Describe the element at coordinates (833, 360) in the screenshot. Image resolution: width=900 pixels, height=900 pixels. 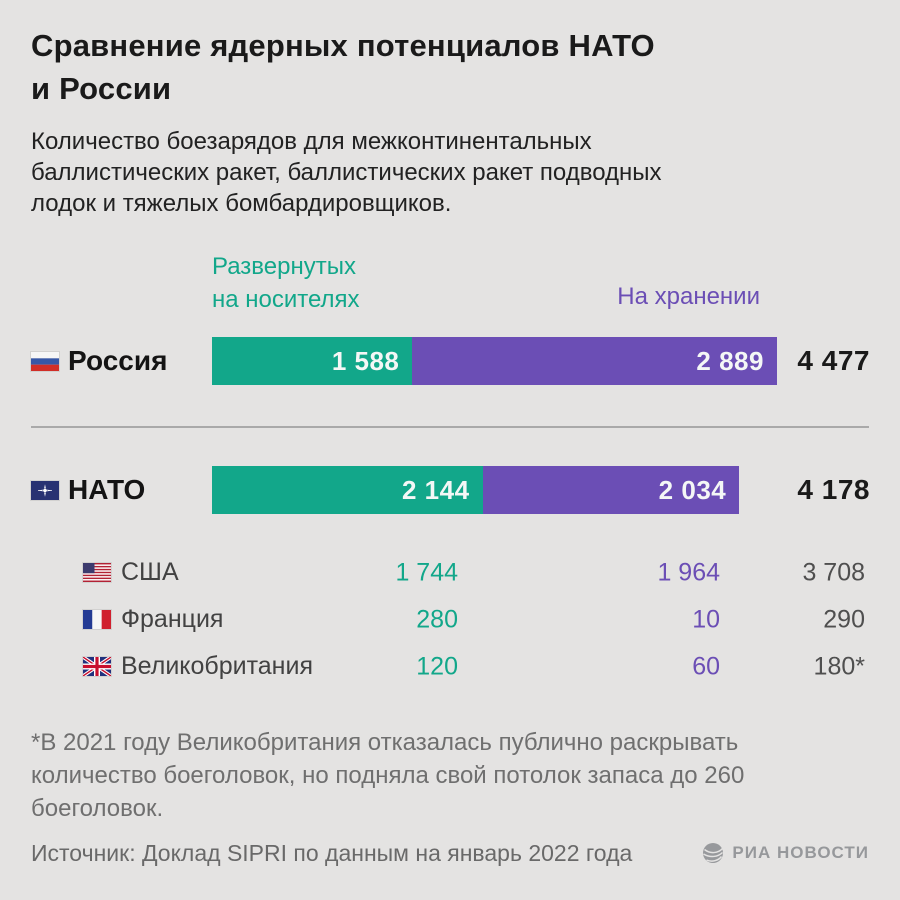
I see `russia-total: 4 477` at that location.